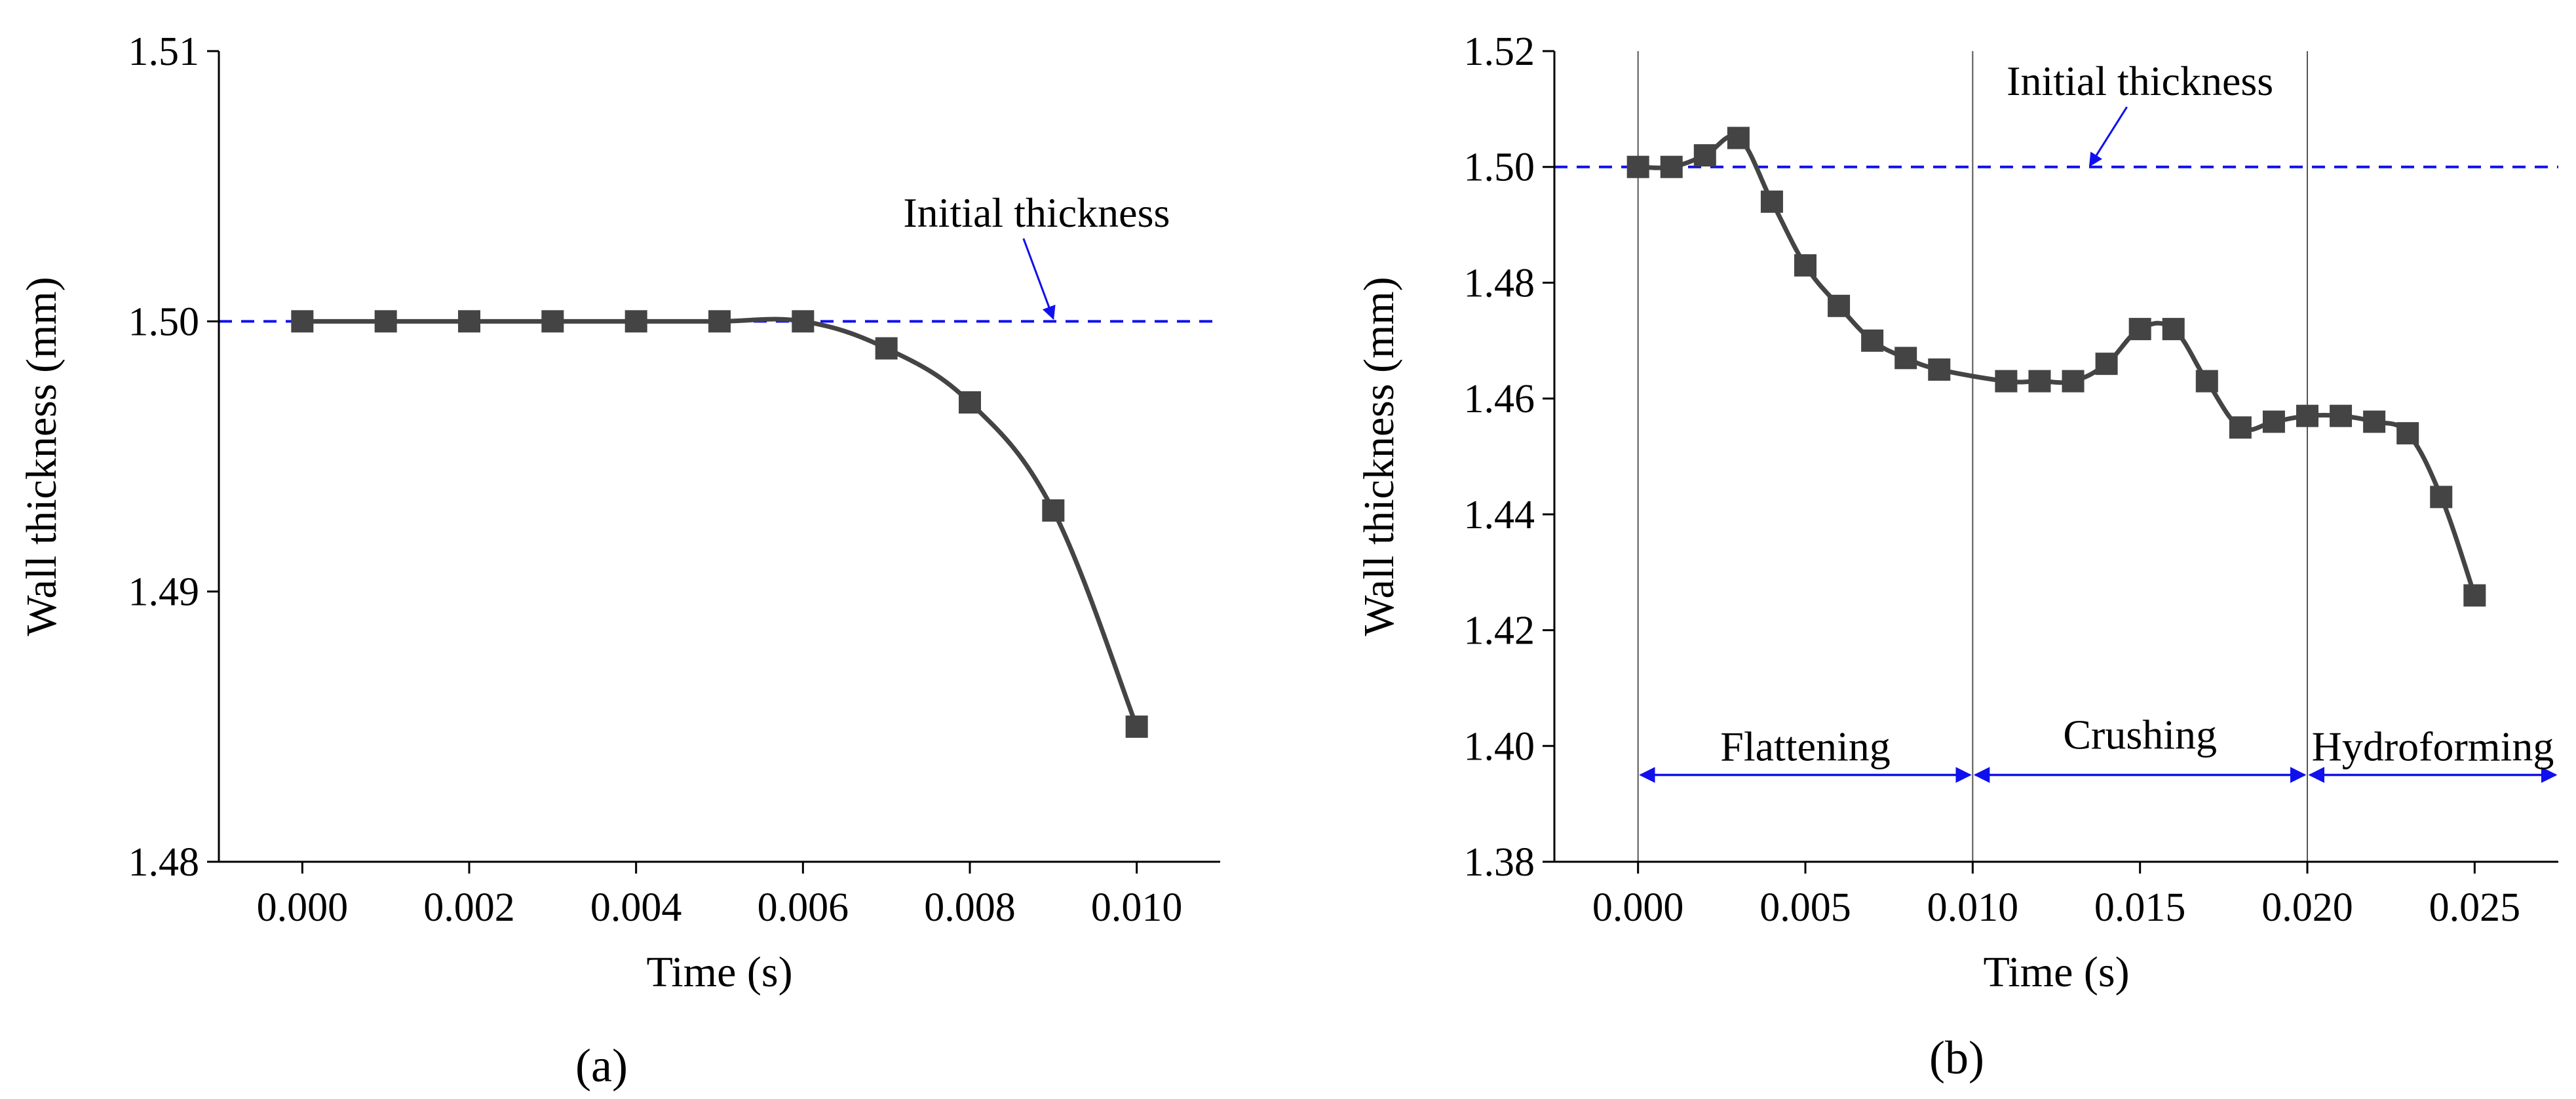 This screenshot has height=1099, width=2576. What do you see at coordinates (803, 907) in the screenshot?
I see `x-tick-label: 0.006` at bounding box center [803, 907].